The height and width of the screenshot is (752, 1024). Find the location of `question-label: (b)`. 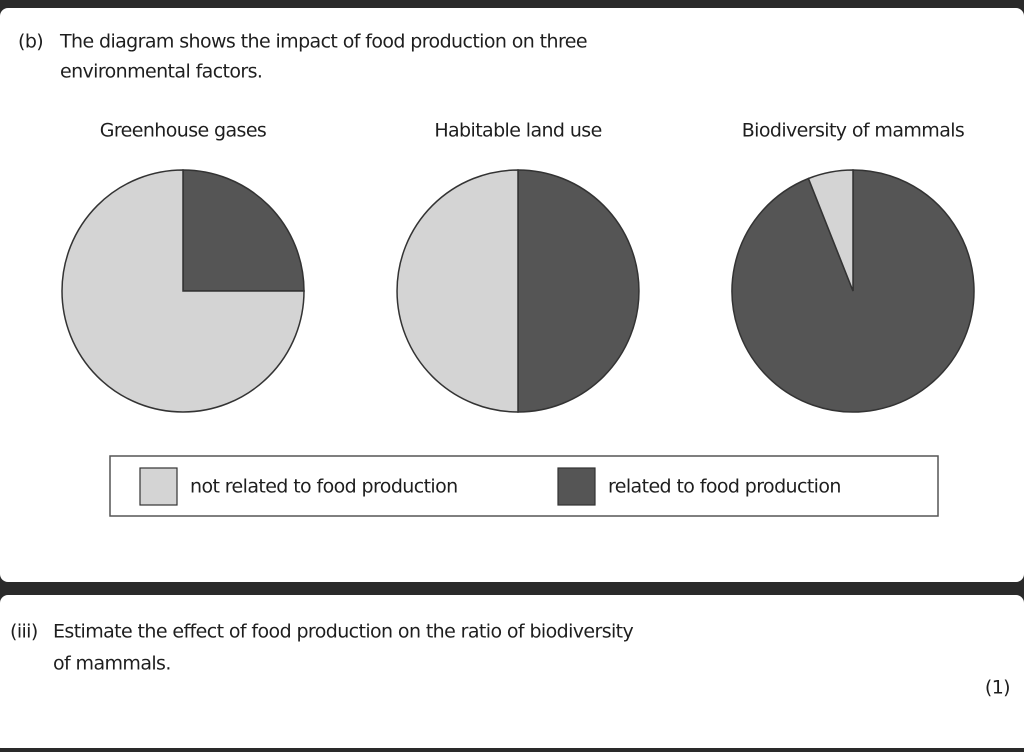

question-label: (b) is located at coordinates (30, 42).